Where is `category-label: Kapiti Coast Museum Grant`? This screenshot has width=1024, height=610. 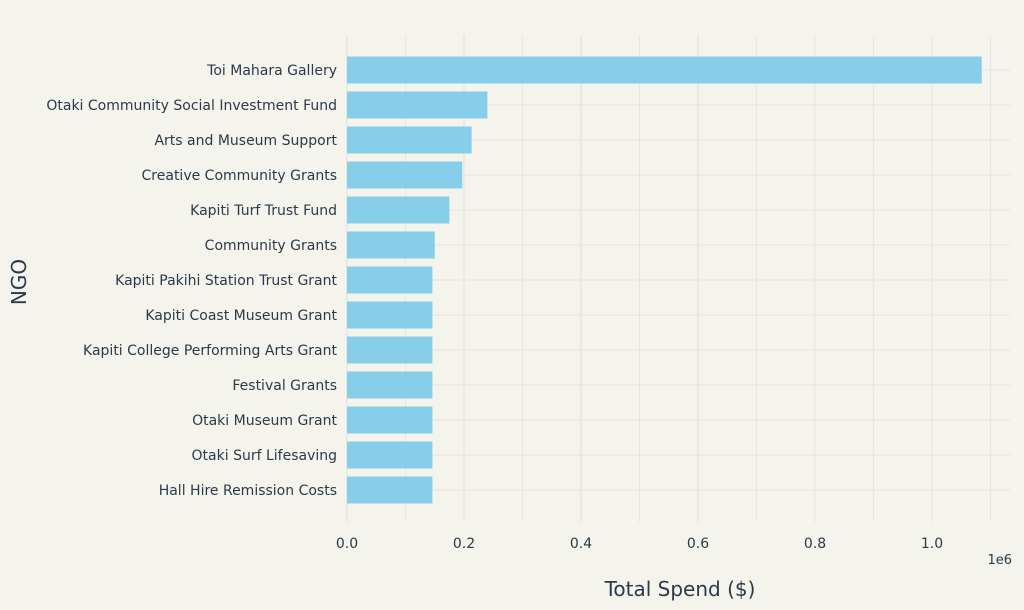 category-label: Kapiti Coast Museum Grant is located at coordinates (241, 316).